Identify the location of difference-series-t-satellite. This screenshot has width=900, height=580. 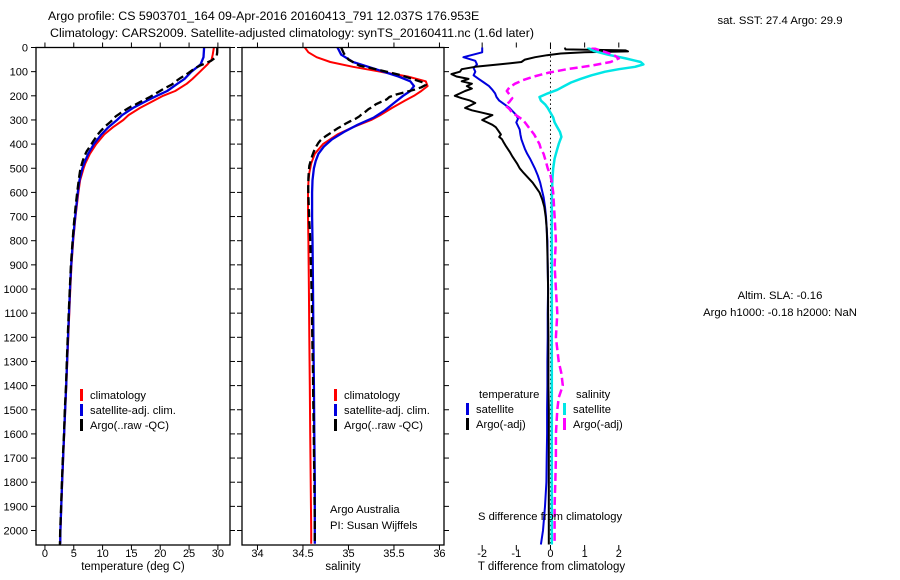
(506, 296).